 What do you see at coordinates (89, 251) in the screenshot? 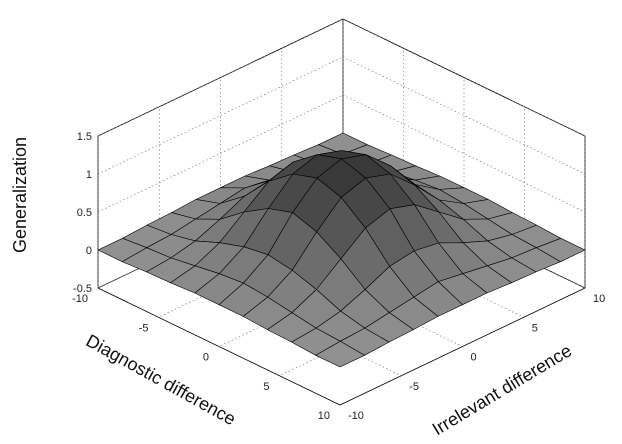
I see `z-tick-label: 0` at bounding box center [89, 251].